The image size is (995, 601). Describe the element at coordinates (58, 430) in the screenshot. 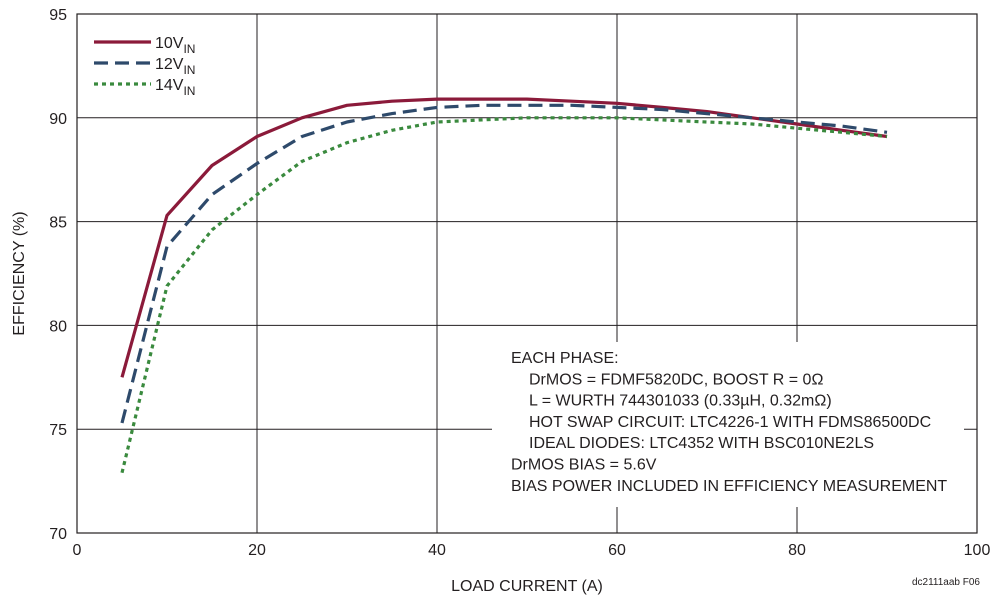

I see `y-tick-label: 75` at that location.